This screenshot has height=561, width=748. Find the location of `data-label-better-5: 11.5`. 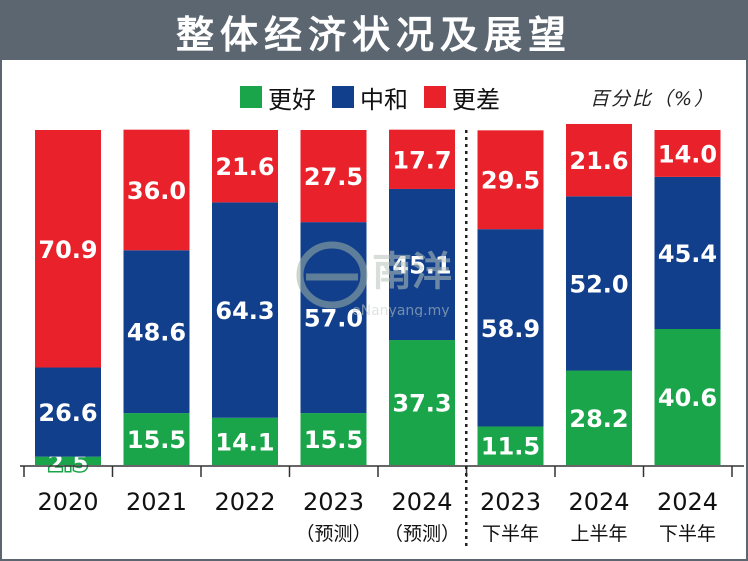

data-label-better-5: 11.5 is located at coordinates (510, 447).